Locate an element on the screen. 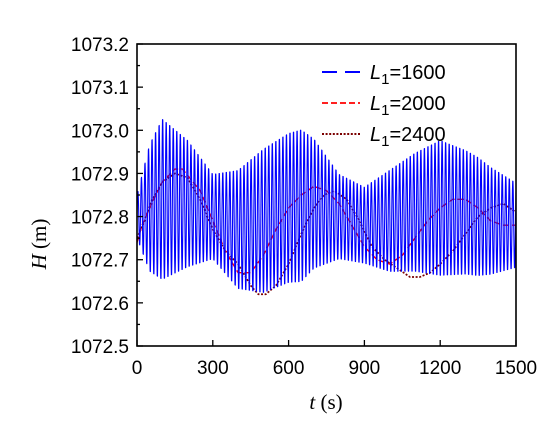 This screenshot has height=422, width=550. y-axis-title: H (m) is located at coordinates (39, 245).